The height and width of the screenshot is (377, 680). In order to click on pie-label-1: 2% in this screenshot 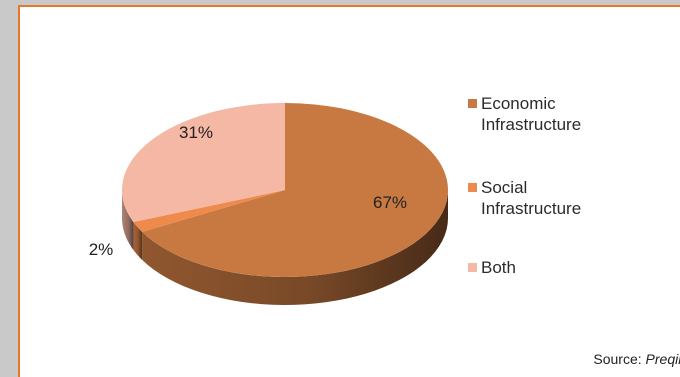, I will do `click(101, 249)`.